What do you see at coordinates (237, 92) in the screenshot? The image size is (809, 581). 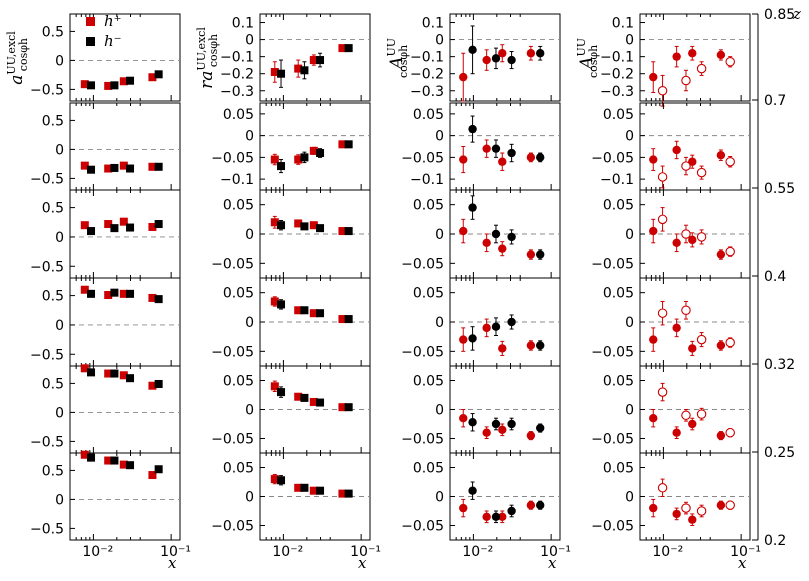 I see `y-tick-label: −0.3` at bounding box center [237, 92].